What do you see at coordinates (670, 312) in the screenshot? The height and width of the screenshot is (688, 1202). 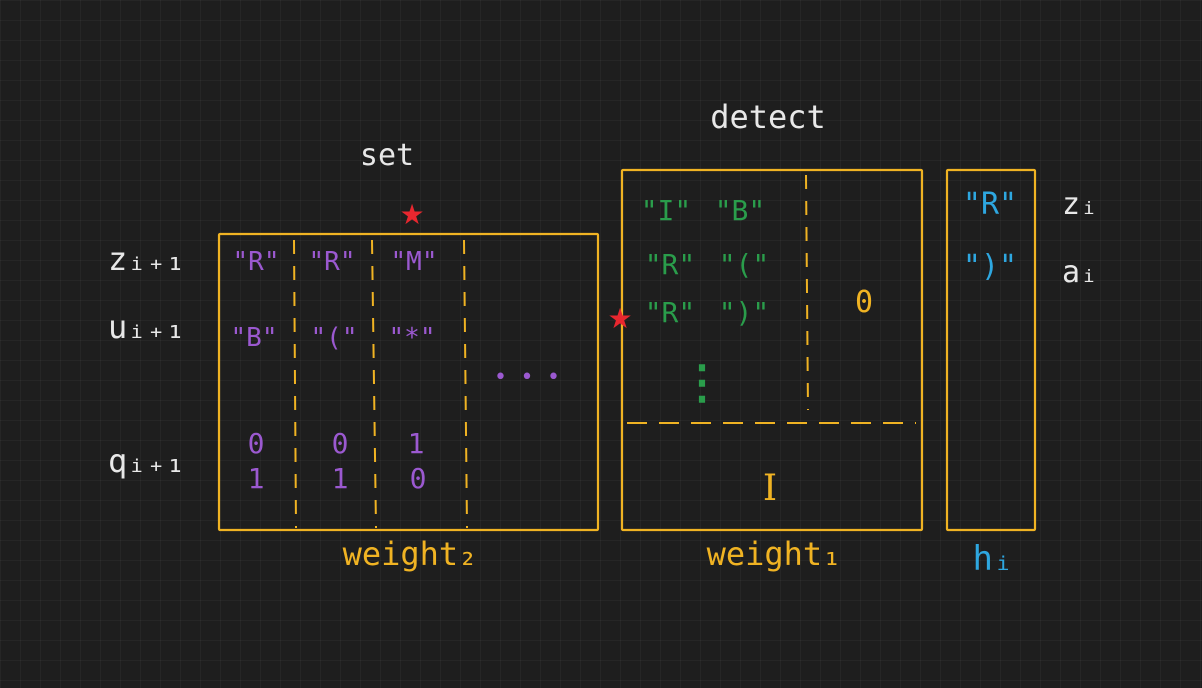 I see `w1-col1-r3: "R"` at bounding box center [670, 312].